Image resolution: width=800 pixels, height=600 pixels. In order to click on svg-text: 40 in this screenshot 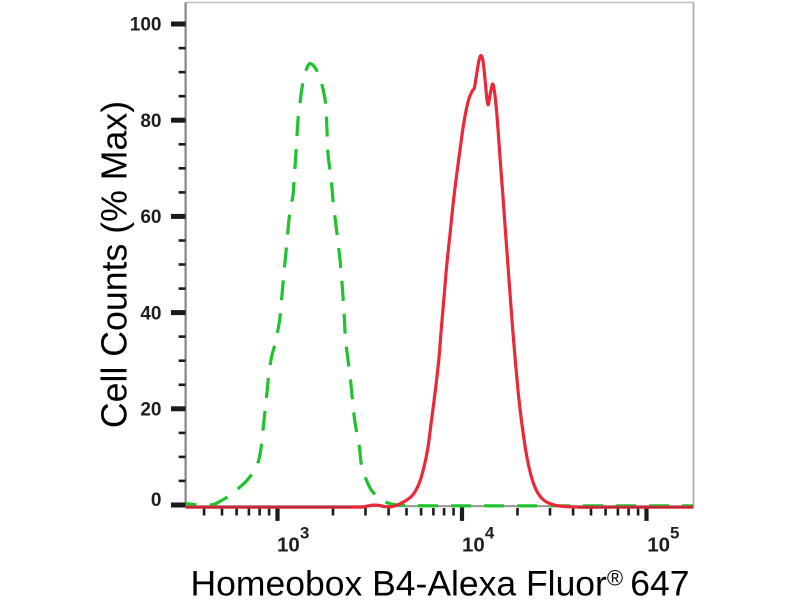, I will do `click(150, 313)`.